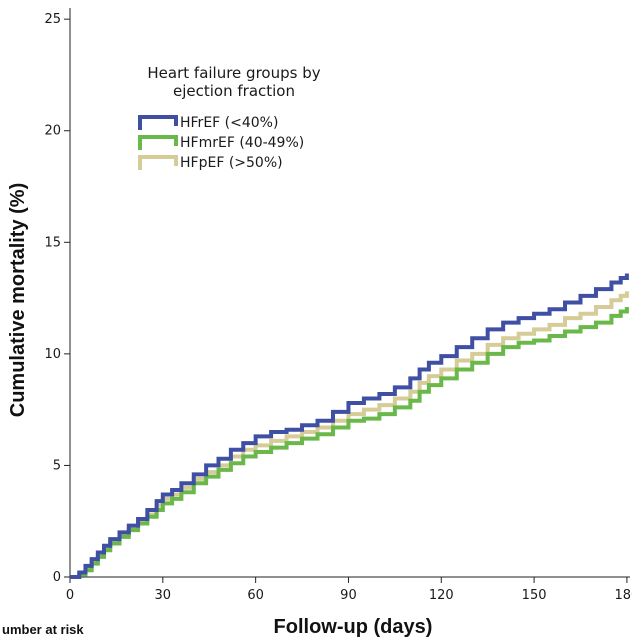 This screenshot has width=632, height=641. What do you see at coordinates (441, 595) in the screenshot?
I see `x-tick-label: 120` at bounding box center [441, 595].